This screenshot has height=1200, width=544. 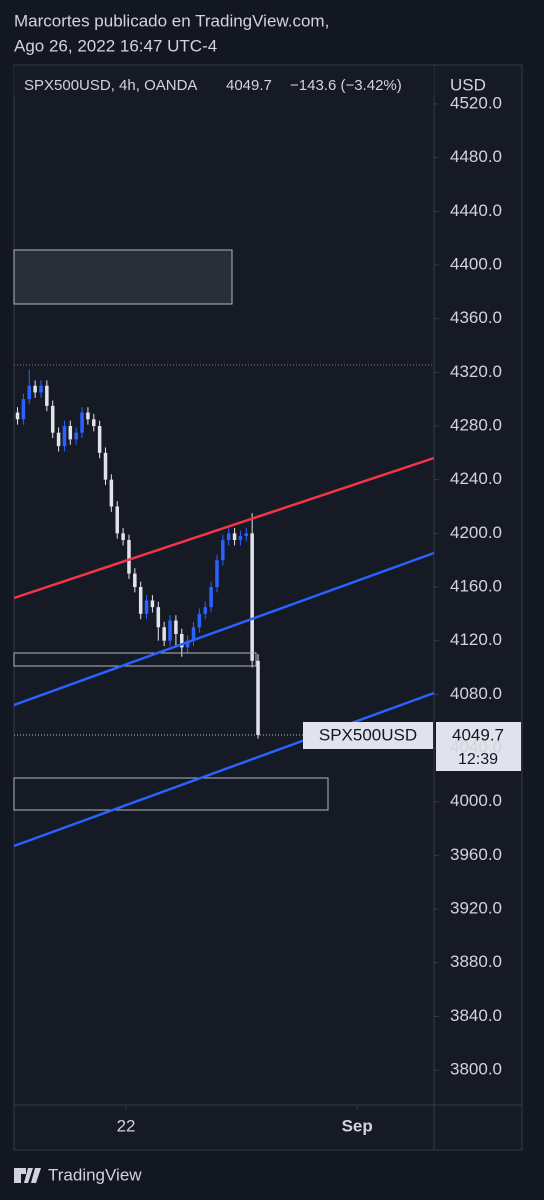 I want to click on y-tick-label: 3840.0, so click(x=476, y=1015).